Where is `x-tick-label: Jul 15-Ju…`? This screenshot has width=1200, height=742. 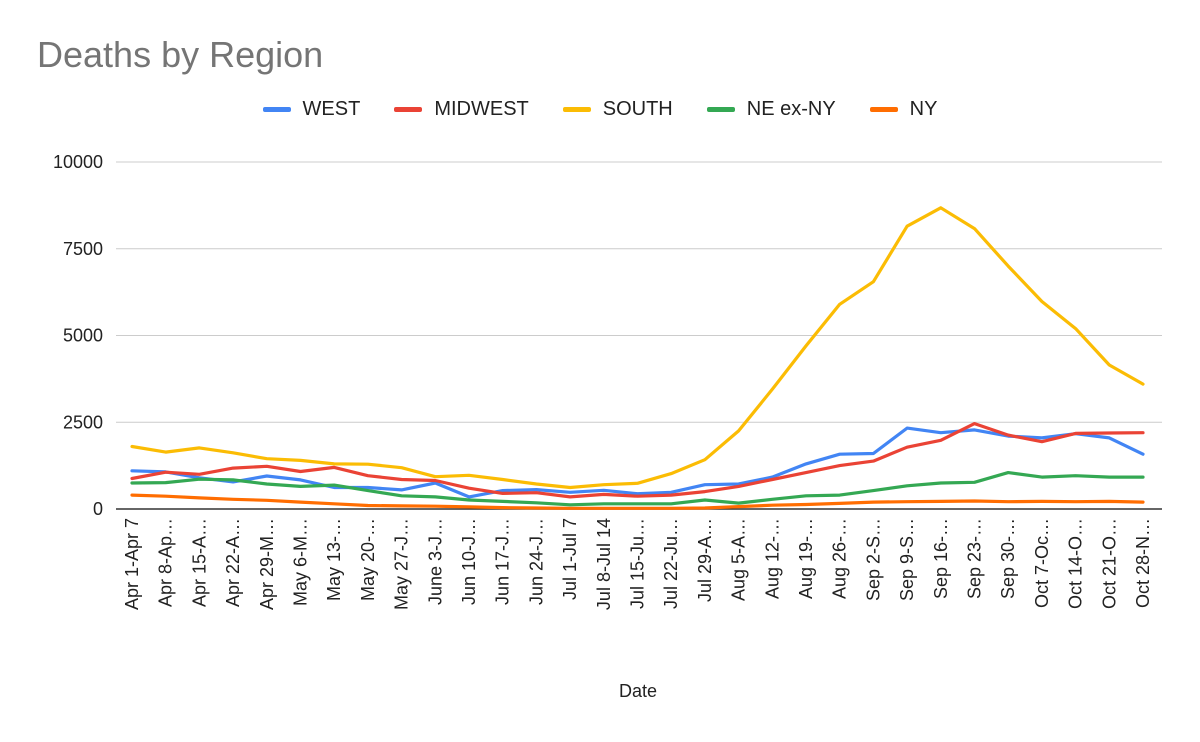 x-tick-label: Jul 15-Ju… is located at coordinates (638, 563).